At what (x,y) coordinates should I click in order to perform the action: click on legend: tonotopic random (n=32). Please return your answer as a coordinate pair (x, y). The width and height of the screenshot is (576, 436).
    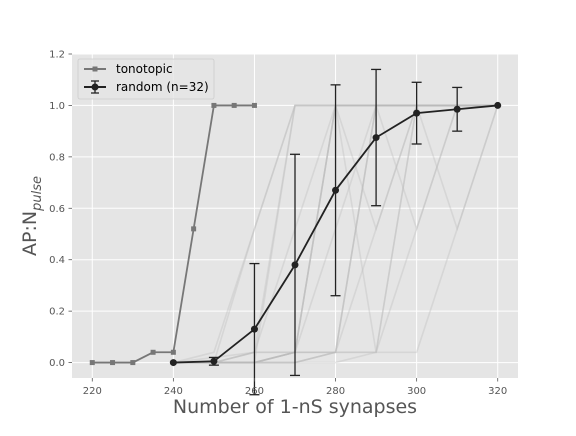
    Looking at the image, I should click on (146, 79).